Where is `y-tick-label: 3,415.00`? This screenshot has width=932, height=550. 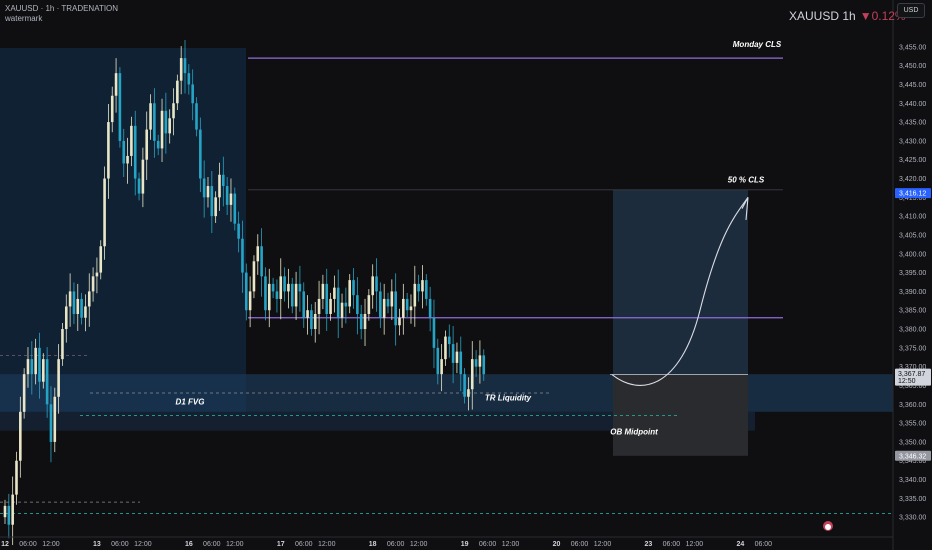
y-tick-label: 3,415.00 is located at coordinates (912, 198).